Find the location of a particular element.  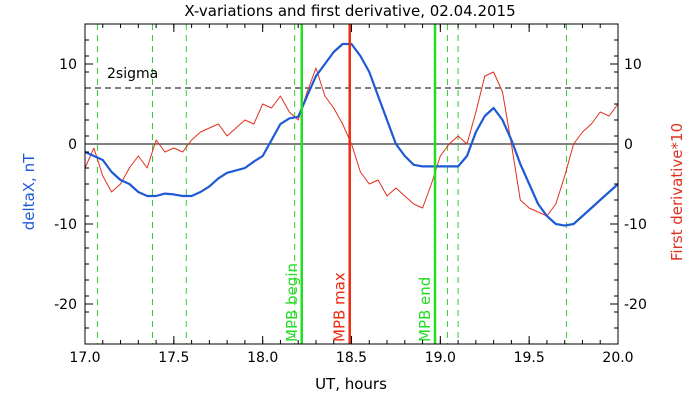

y-tick-label-left: 10 is located at coordinates (68, 65).